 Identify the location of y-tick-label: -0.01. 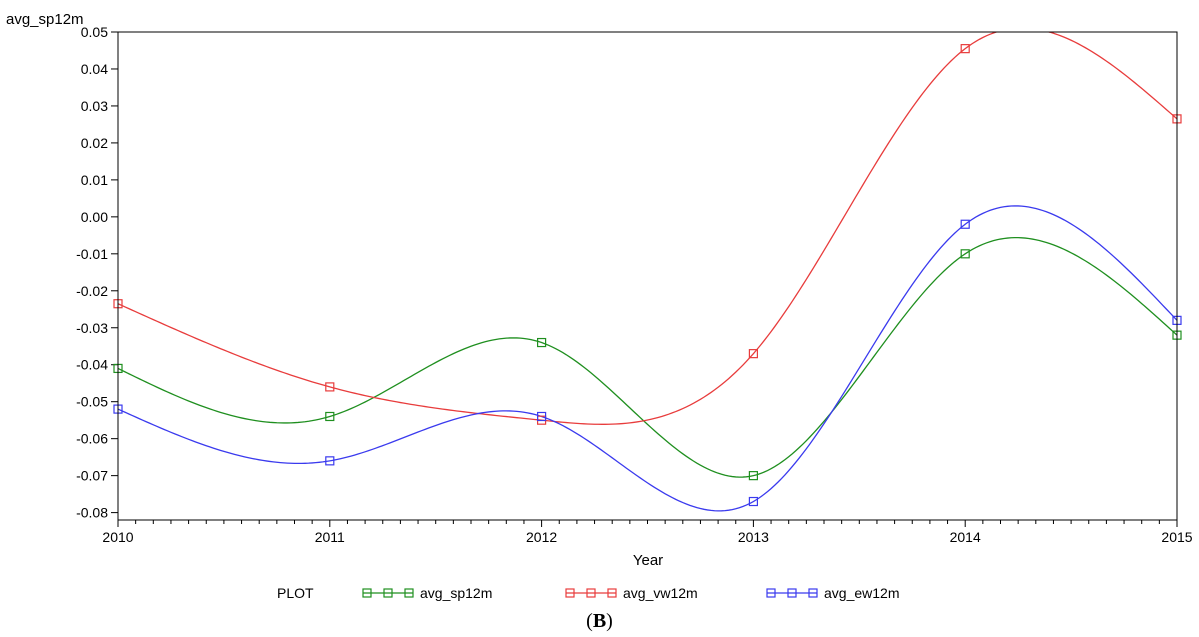
(92, 254).